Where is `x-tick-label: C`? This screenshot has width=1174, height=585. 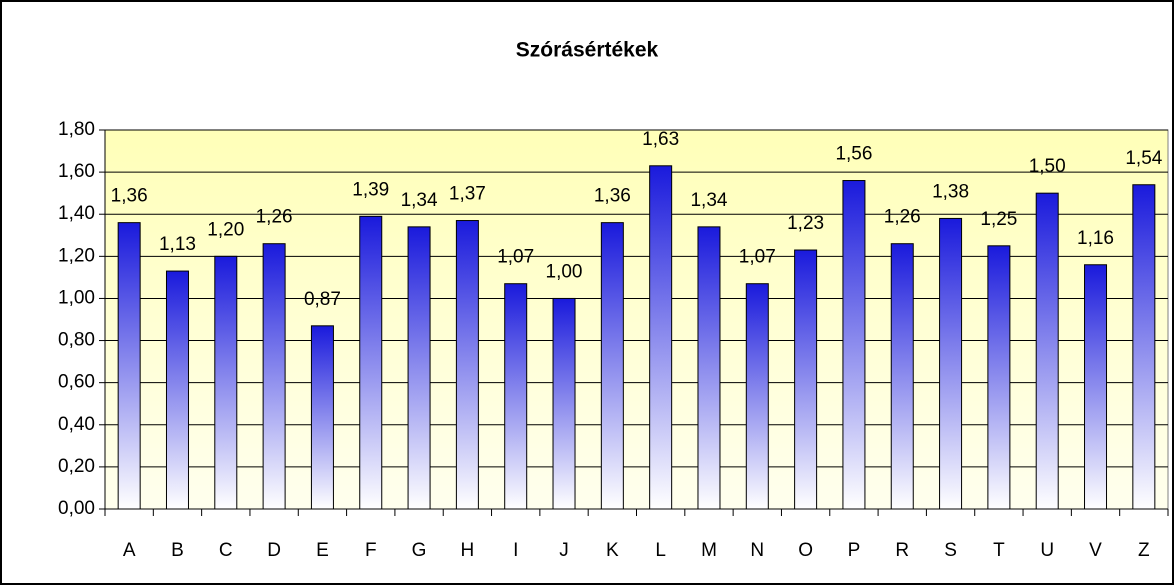
x-tick-label: C is located at coordinates (226, 550).